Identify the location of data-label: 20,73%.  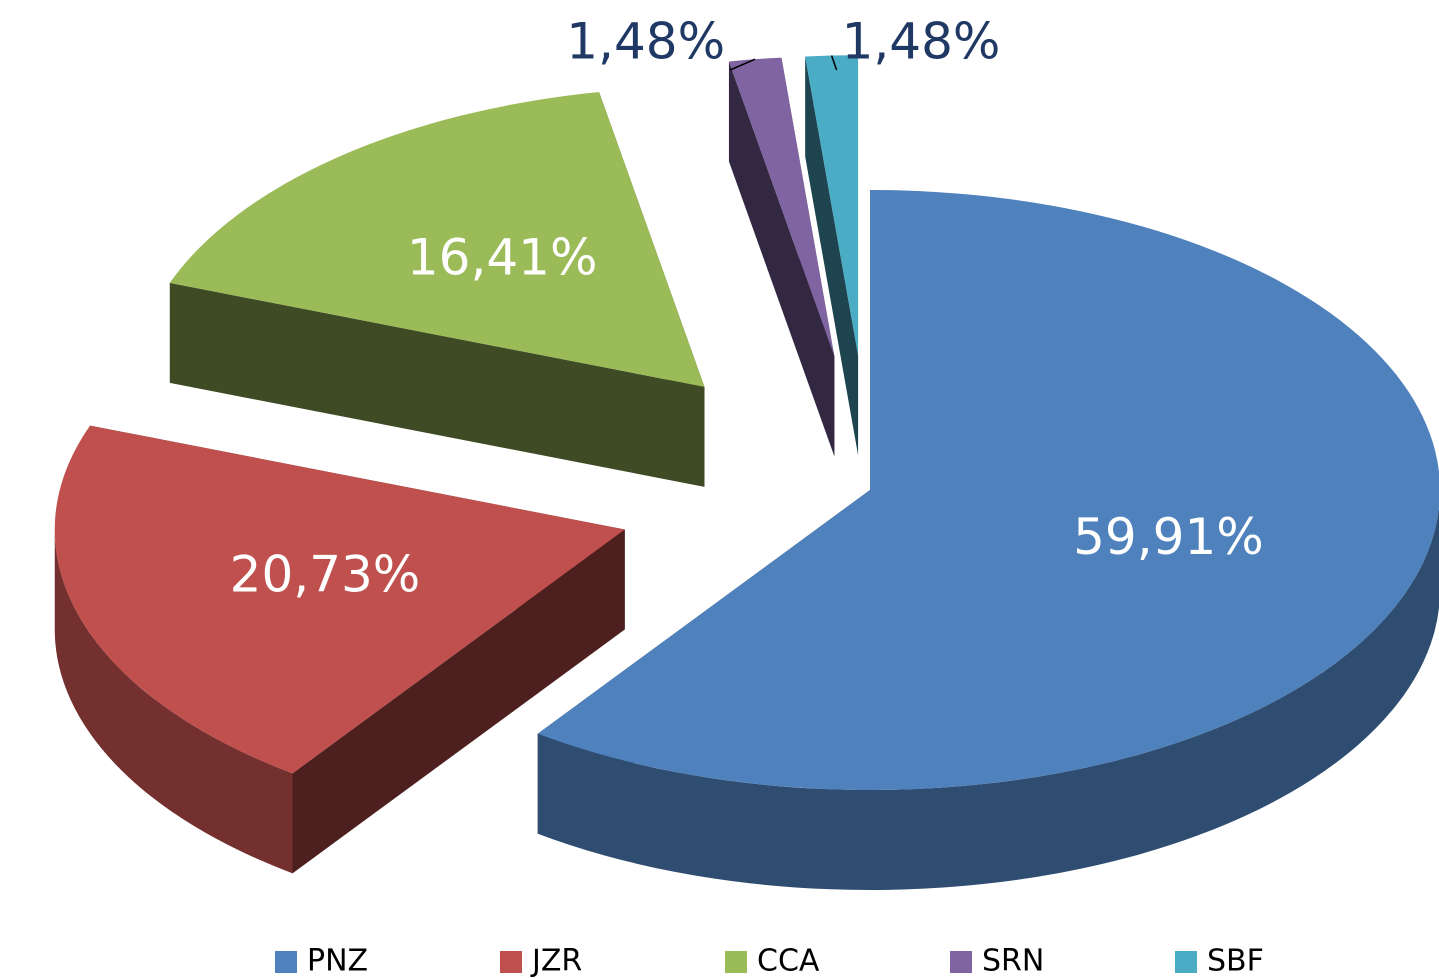
(325, 574).